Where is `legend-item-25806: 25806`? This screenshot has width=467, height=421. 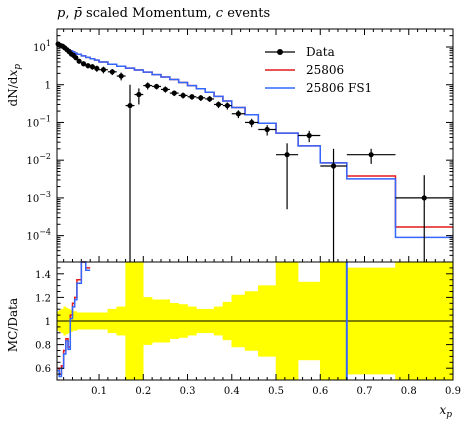
legend-item-25806: 25806 is located at coordinates (304, 70).